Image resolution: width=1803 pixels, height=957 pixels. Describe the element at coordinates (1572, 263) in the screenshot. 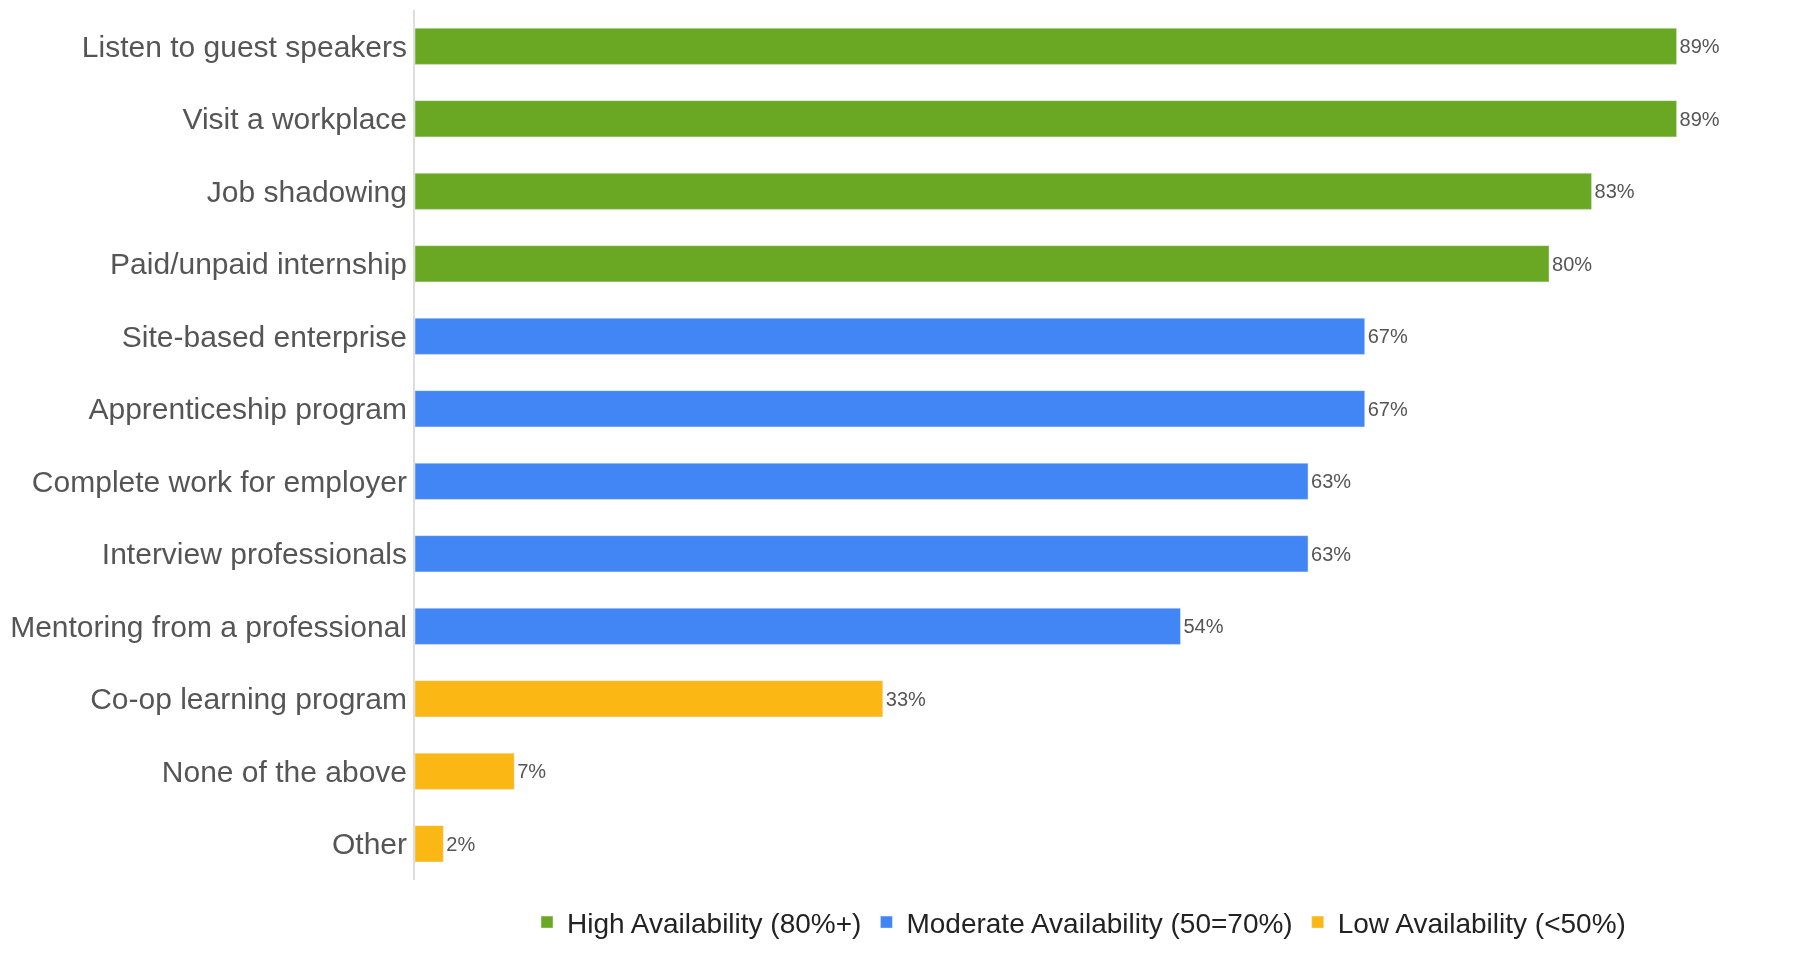

I see `data-label: 80%` at that location.